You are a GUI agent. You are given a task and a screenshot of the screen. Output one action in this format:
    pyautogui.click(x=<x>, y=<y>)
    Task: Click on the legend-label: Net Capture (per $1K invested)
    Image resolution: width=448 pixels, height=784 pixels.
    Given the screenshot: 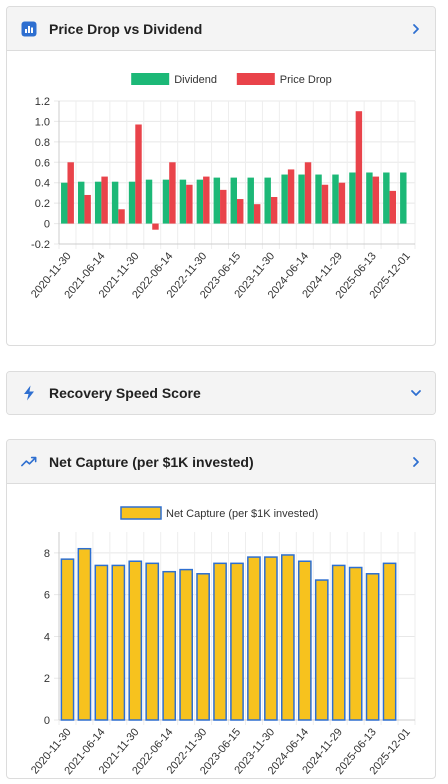 What is the action you would take?
    pyautogui.click(x=242, y=514)
    